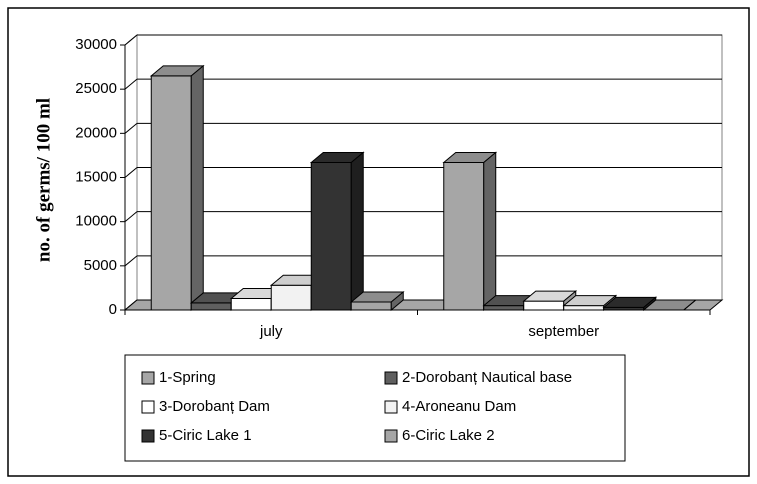 The height and width of the screenshot is (484, 757). What do you see at coordinates (459, 406) in the screenshot?
I see `legend-label: 4-Aroneanu Dam` at bounding box center [459, 406].